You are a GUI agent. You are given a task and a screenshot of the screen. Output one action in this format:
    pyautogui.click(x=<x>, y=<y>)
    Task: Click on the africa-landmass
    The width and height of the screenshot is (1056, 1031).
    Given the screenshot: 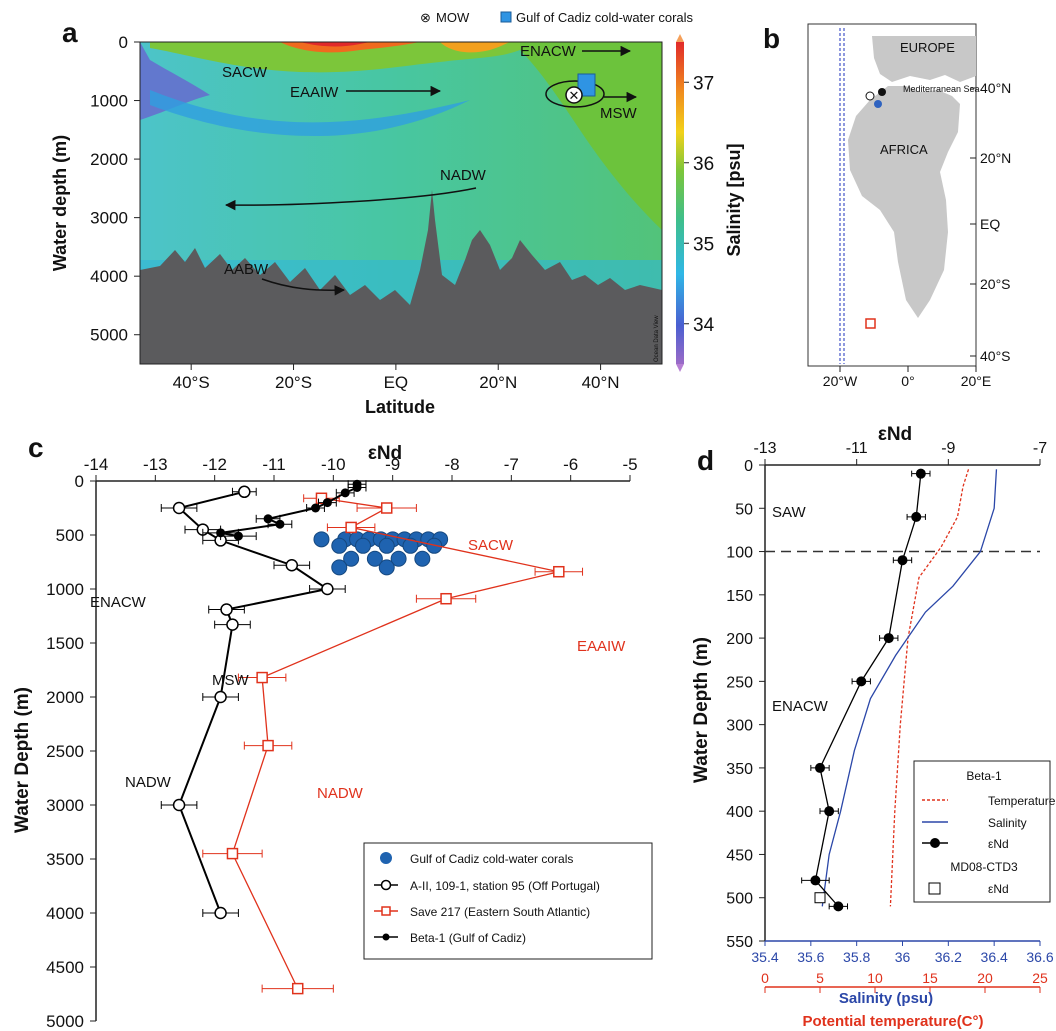 What is the action you would take?
    pyautogui.click(x=904, y=202)
    